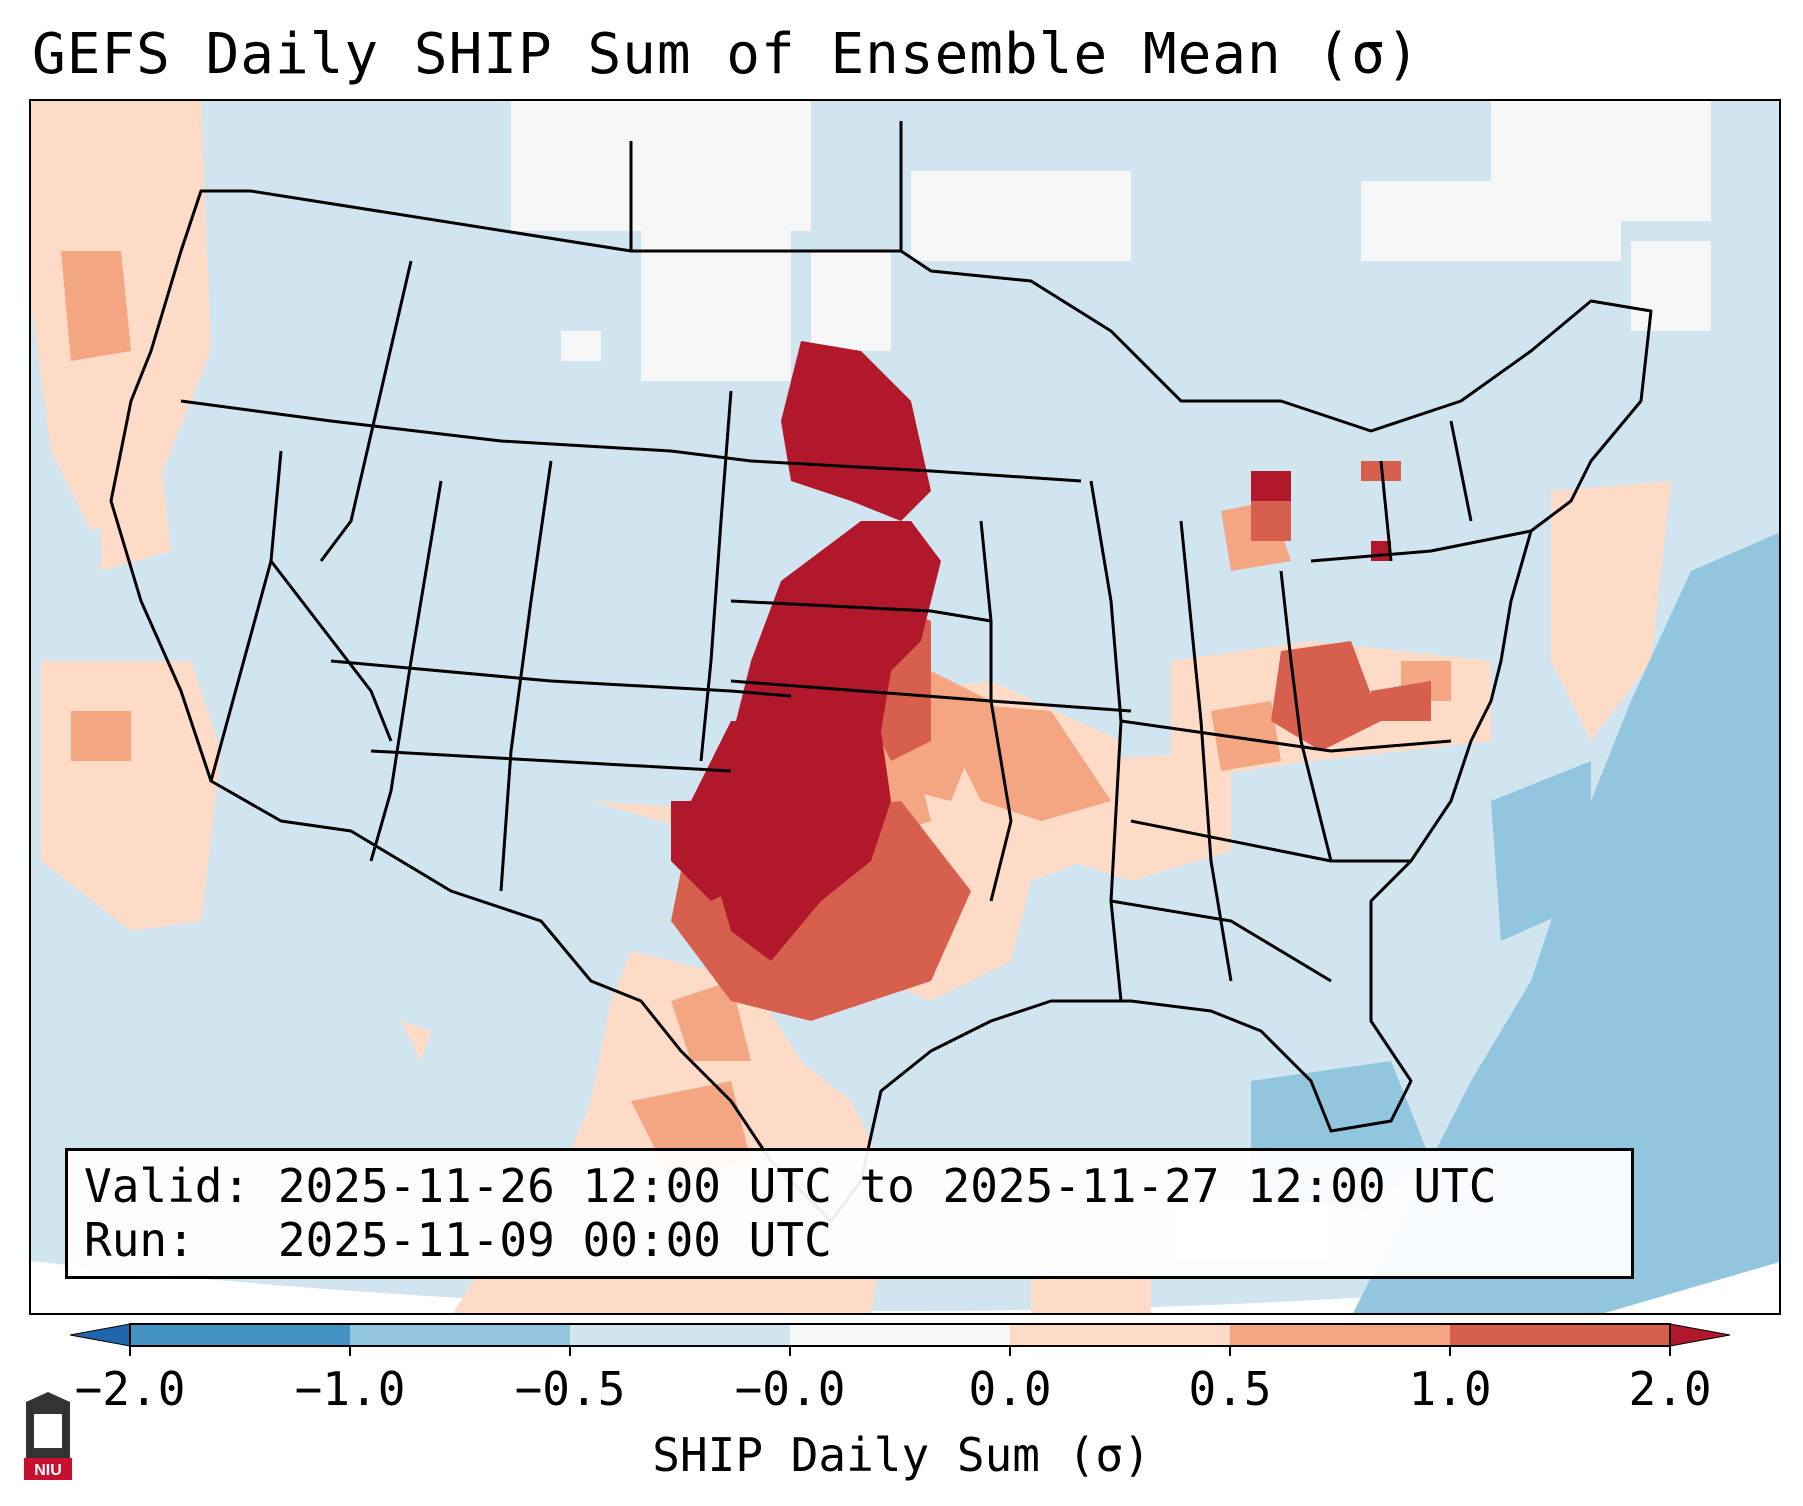 The height and width of the screenshot is (1506, 1803). Describe the element at coordinates (1670, 1389) in the screenshot. I see `colorbar-tick-label: 2.0` at that location.